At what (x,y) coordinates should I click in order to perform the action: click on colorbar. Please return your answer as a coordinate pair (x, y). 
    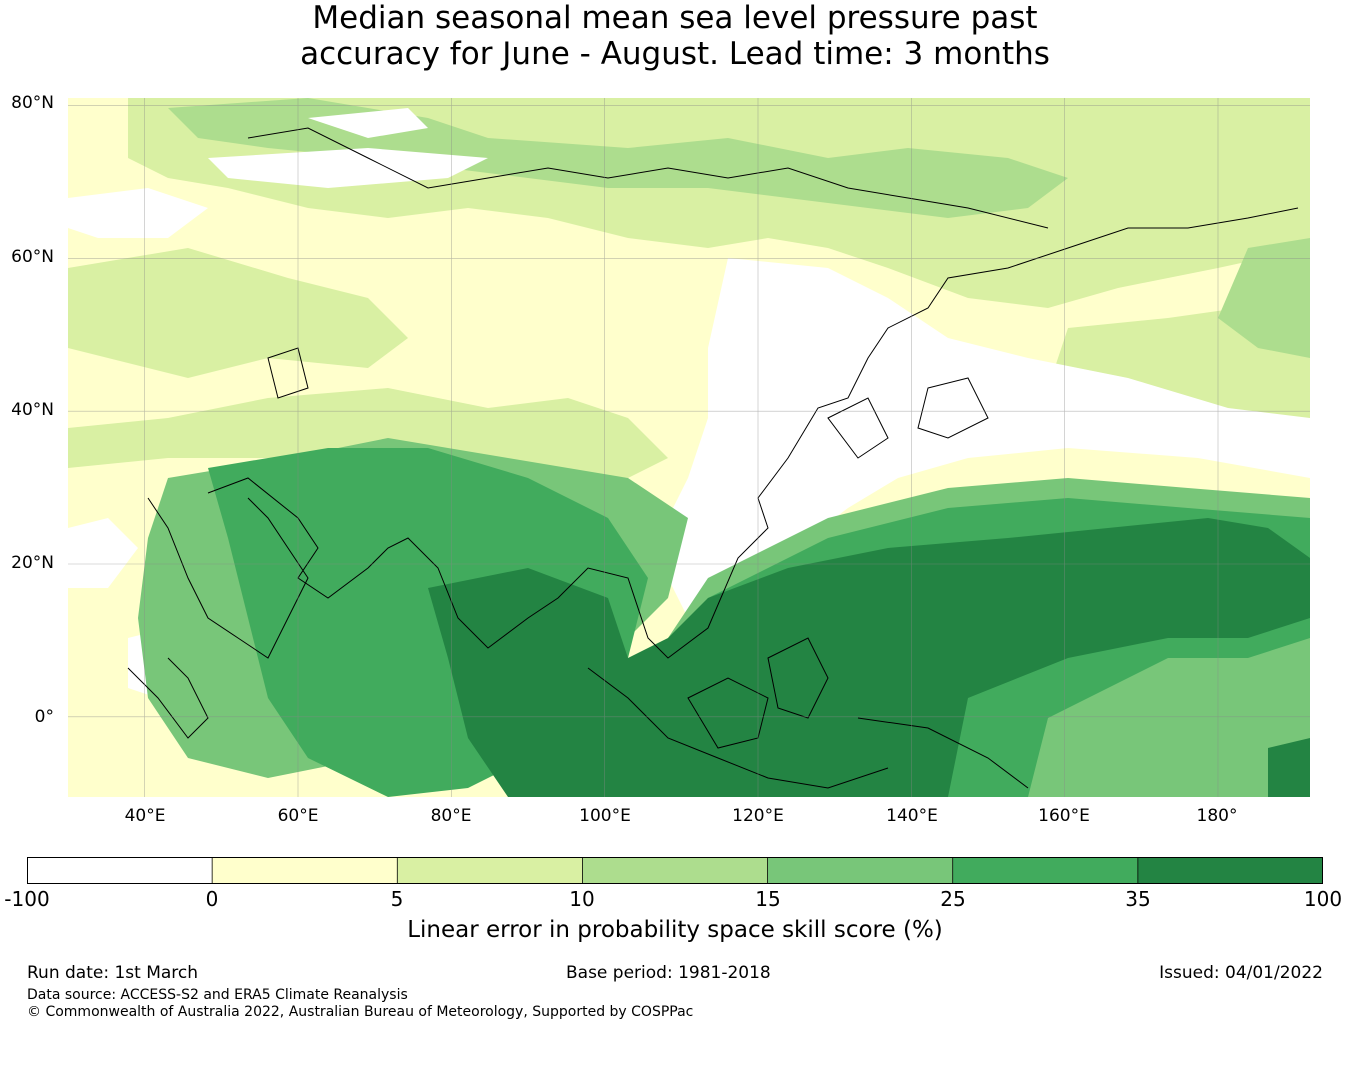
    Looking at the image, I should click on (675, 870).